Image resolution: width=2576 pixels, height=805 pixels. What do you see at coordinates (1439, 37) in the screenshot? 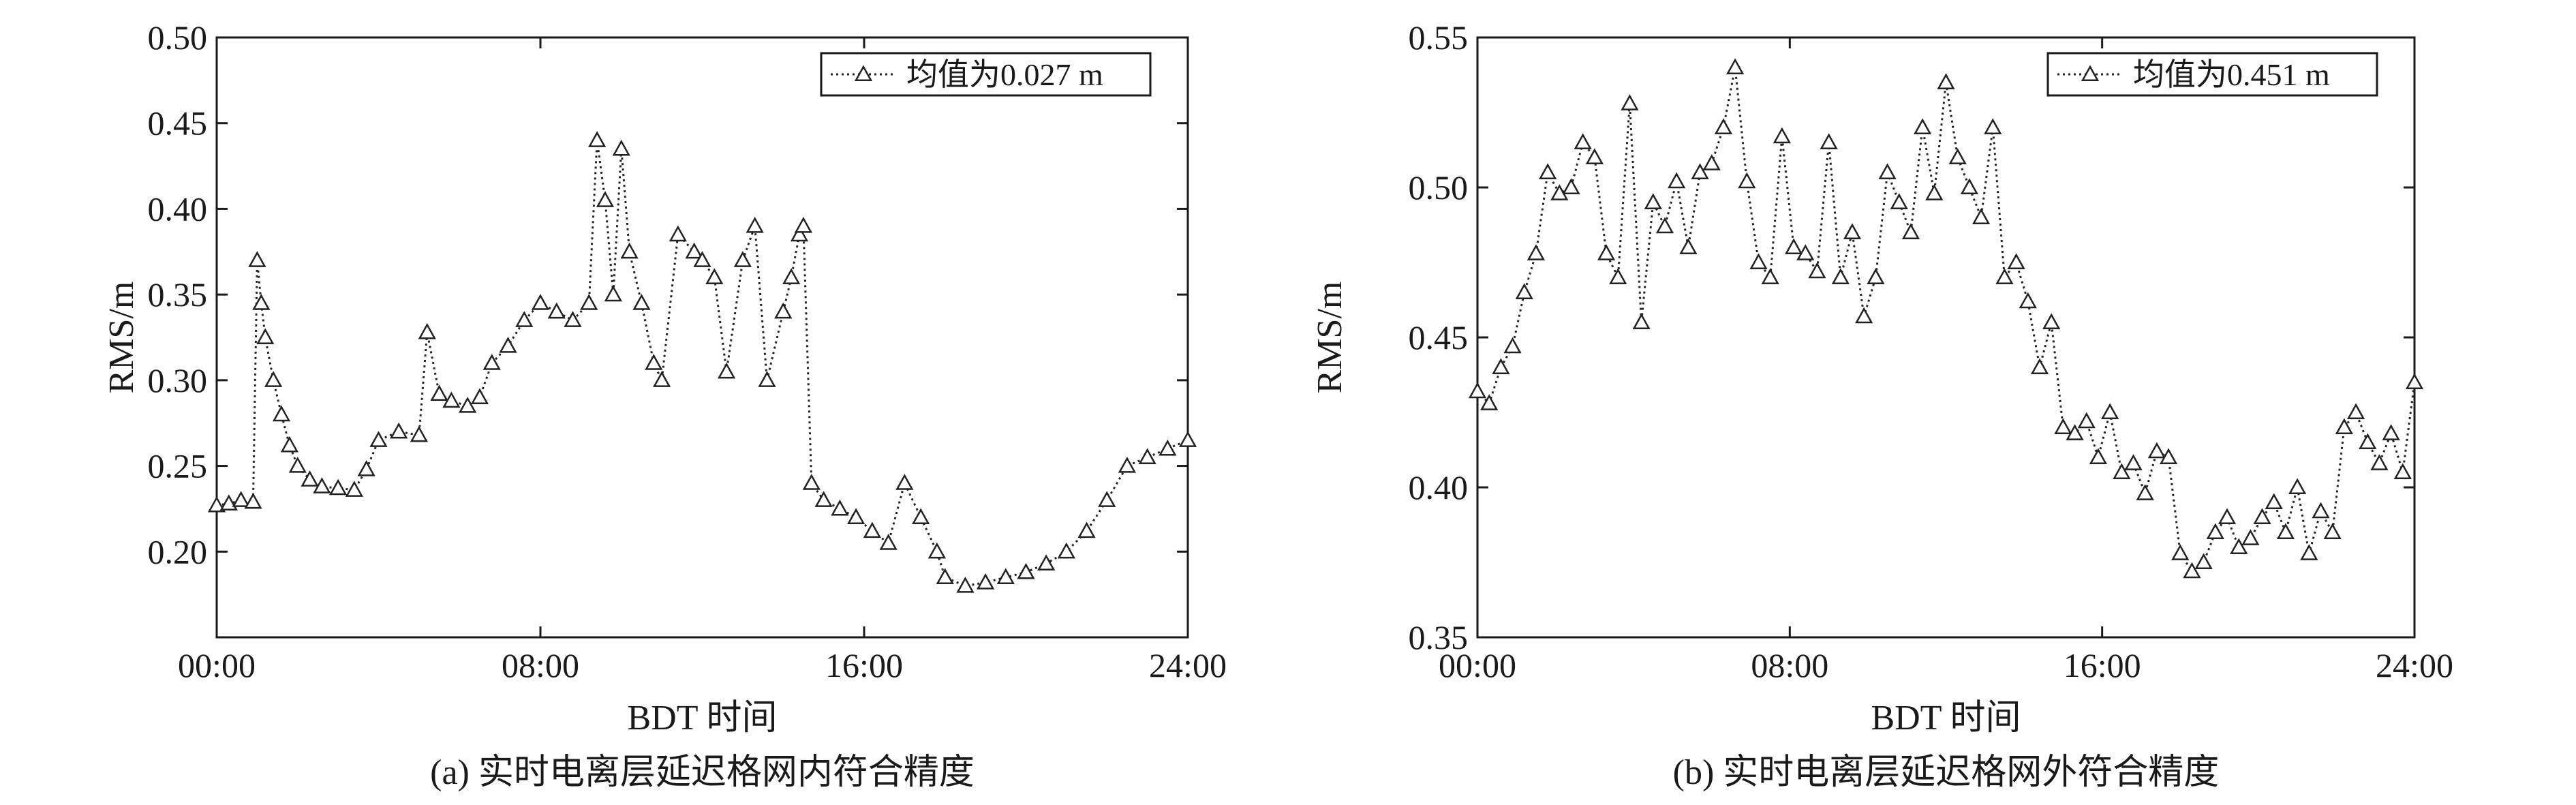
I see `y-tick-label: 0.55` at bounding box center [1439, 37].